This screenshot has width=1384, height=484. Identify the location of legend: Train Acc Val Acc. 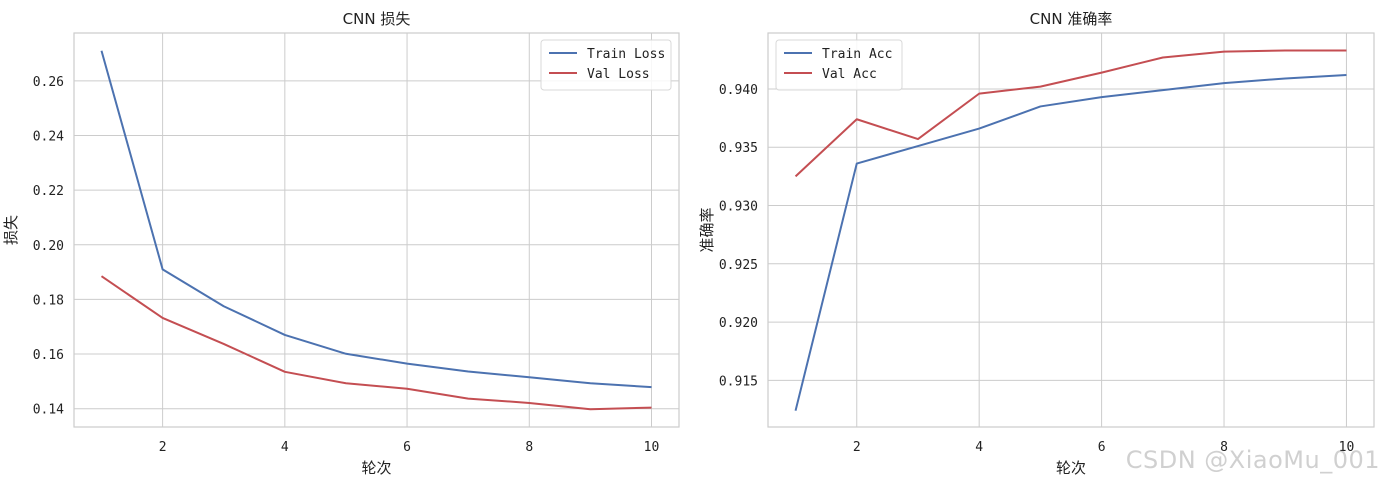
(839, 65).